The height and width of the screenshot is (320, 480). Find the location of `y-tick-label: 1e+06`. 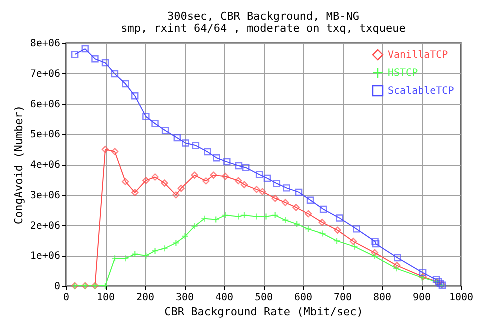

y-tick-label: 1e+06 is located at coordinates (45, 256).